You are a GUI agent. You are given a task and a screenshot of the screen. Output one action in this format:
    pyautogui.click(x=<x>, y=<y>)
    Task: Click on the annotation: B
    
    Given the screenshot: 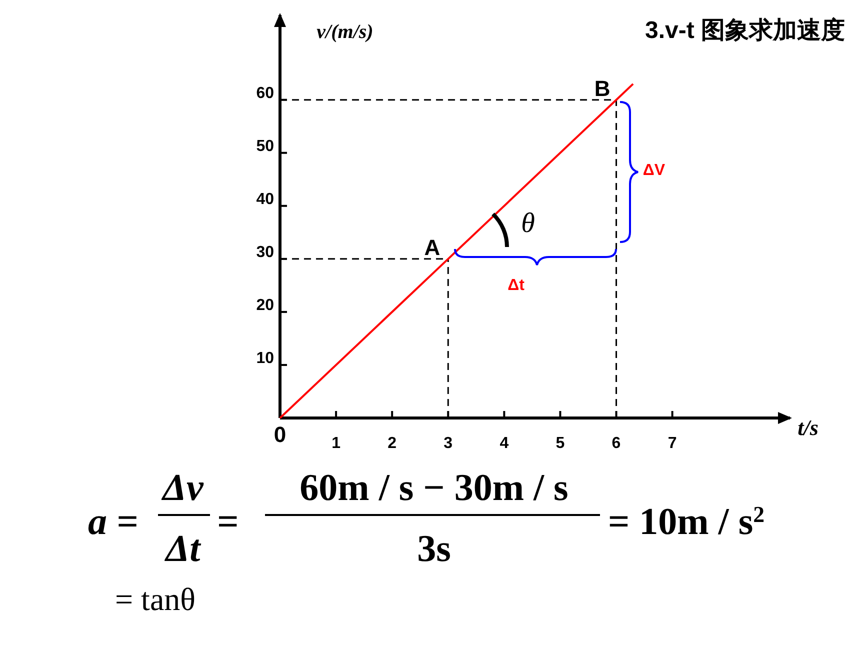 What is the action you would take?
    pyautogui.click(x=602, y=88)
    